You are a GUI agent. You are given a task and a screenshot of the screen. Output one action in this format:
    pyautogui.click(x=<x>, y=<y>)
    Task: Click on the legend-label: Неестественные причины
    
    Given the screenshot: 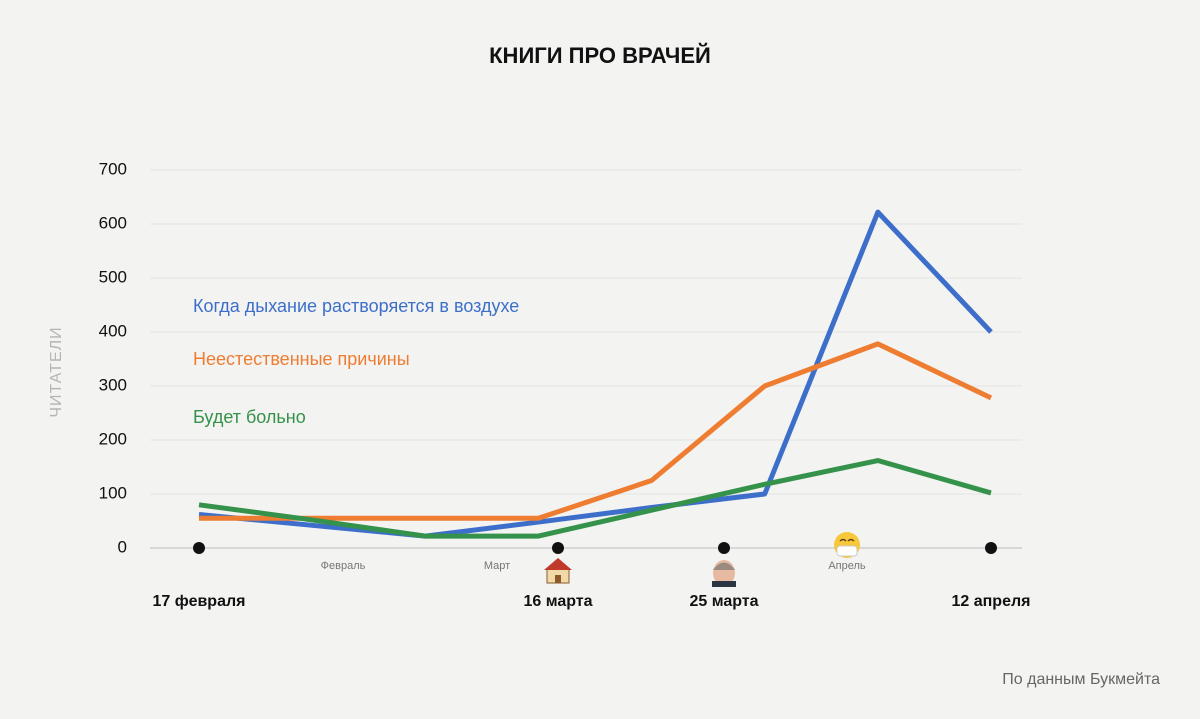 What is the action you would take?
    pyautogui.click(x=301, y=359)
    